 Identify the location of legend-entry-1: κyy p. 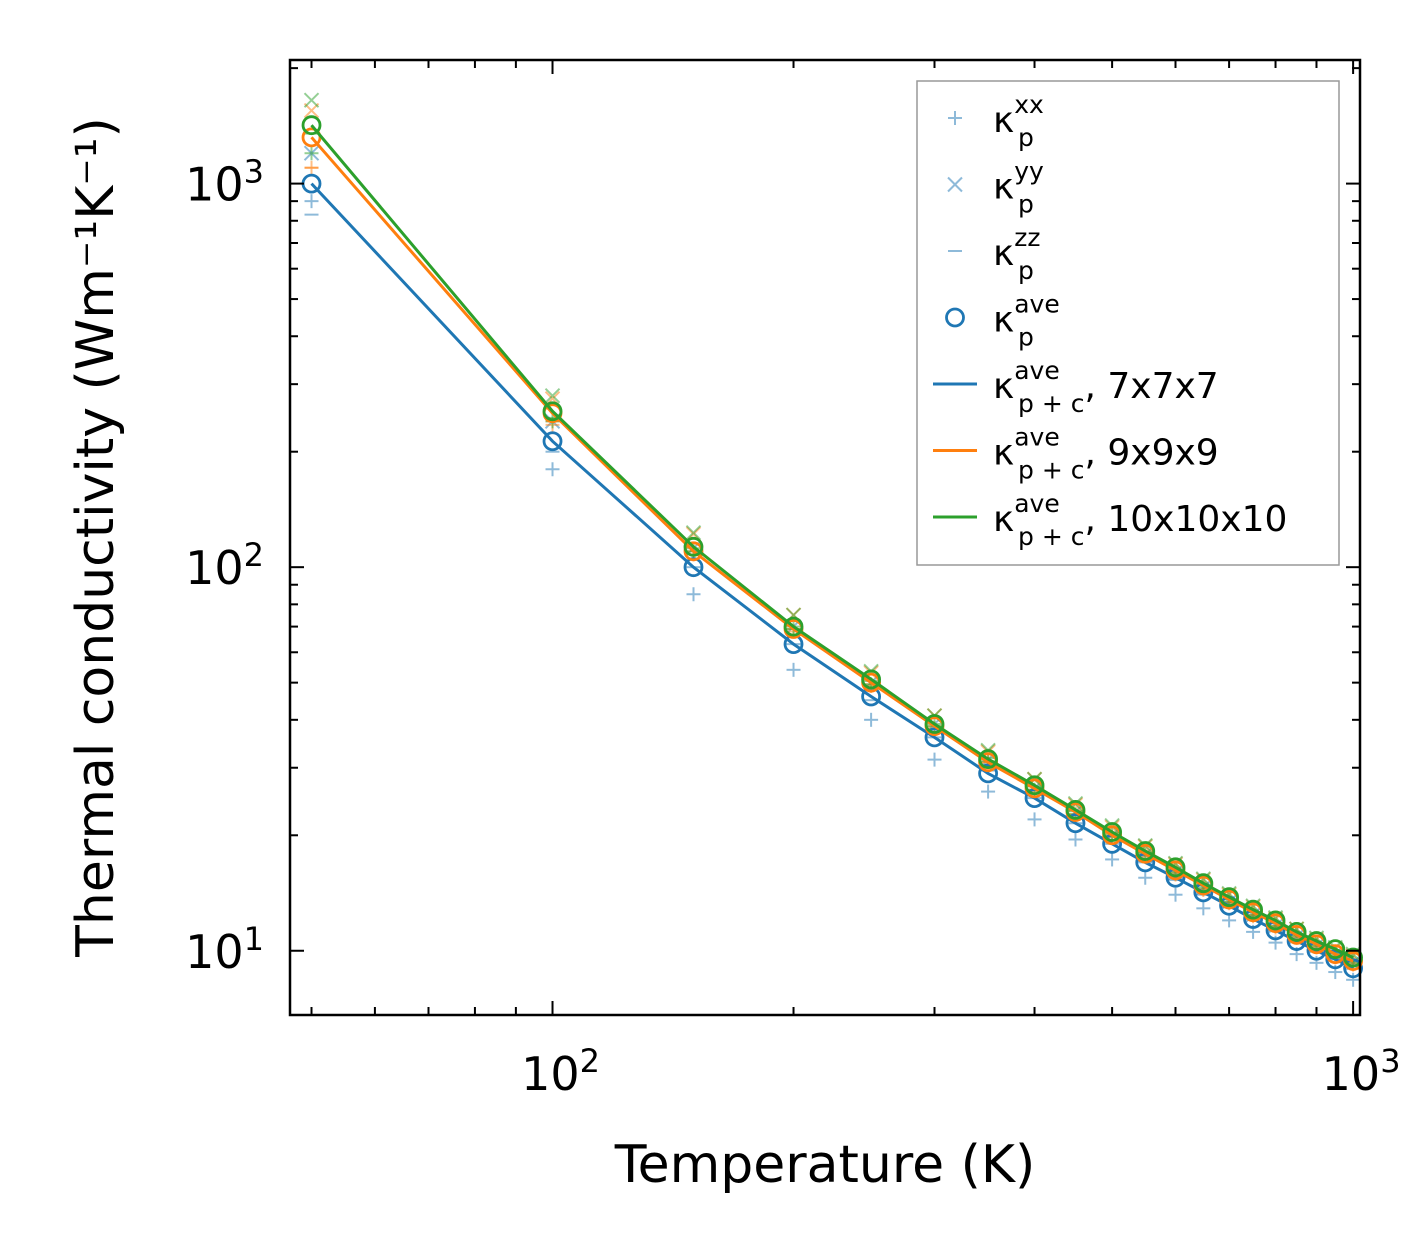
(995, 188).